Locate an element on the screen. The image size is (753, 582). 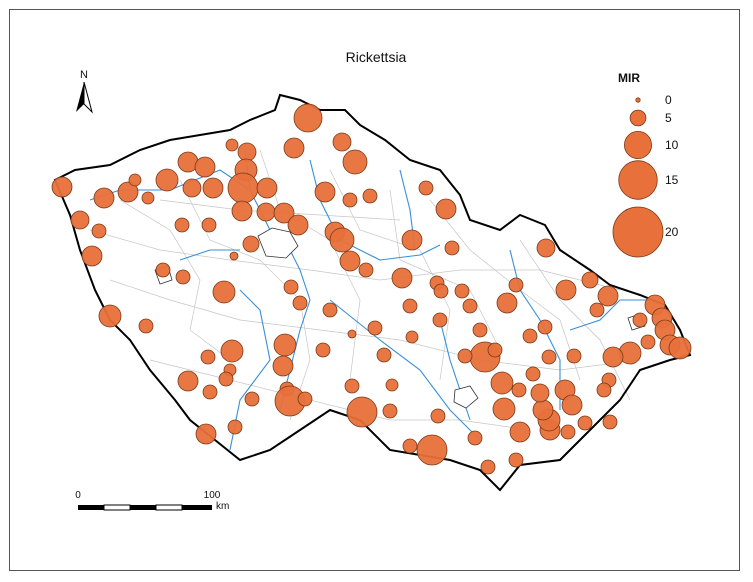
legend-label: 20 is located at coordinates (672, 232).